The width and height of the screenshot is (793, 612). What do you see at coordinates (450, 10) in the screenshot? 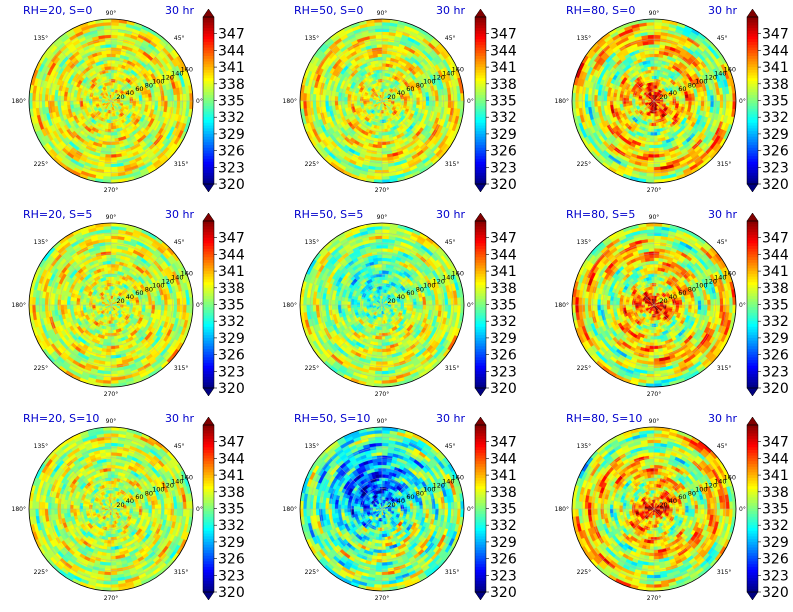
I see `panel-time-label: 30 hr` at bounding box center [450, 10].